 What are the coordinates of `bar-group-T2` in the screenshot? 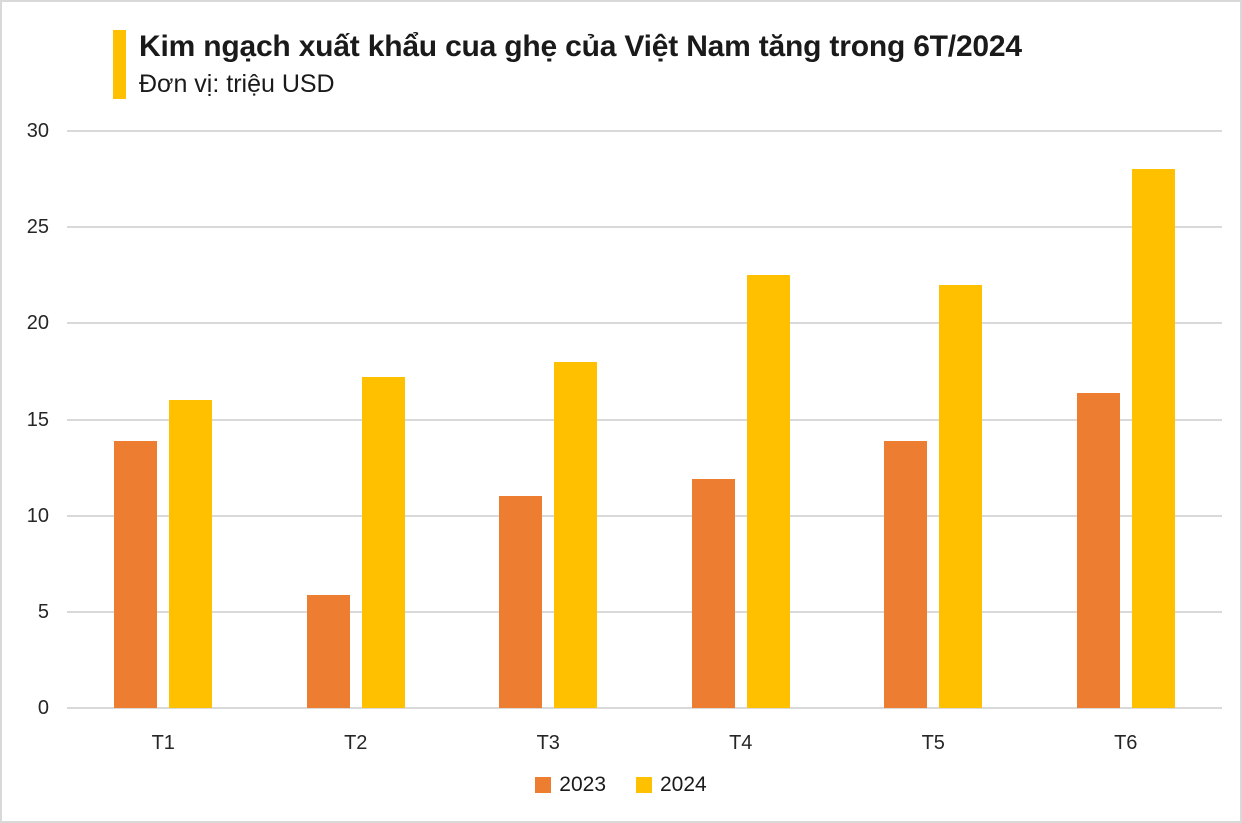 It's located at (356, 419).